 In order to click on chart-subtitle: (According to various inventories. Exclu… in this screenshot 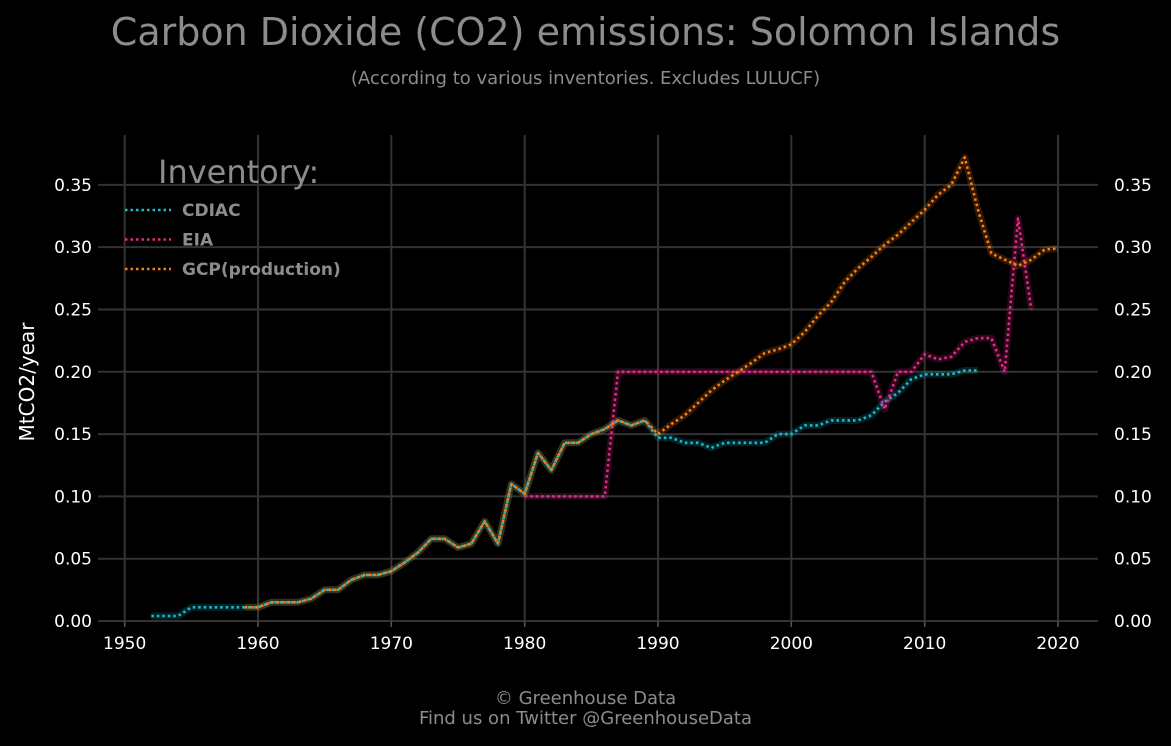, I will do `click(585, 78)`.